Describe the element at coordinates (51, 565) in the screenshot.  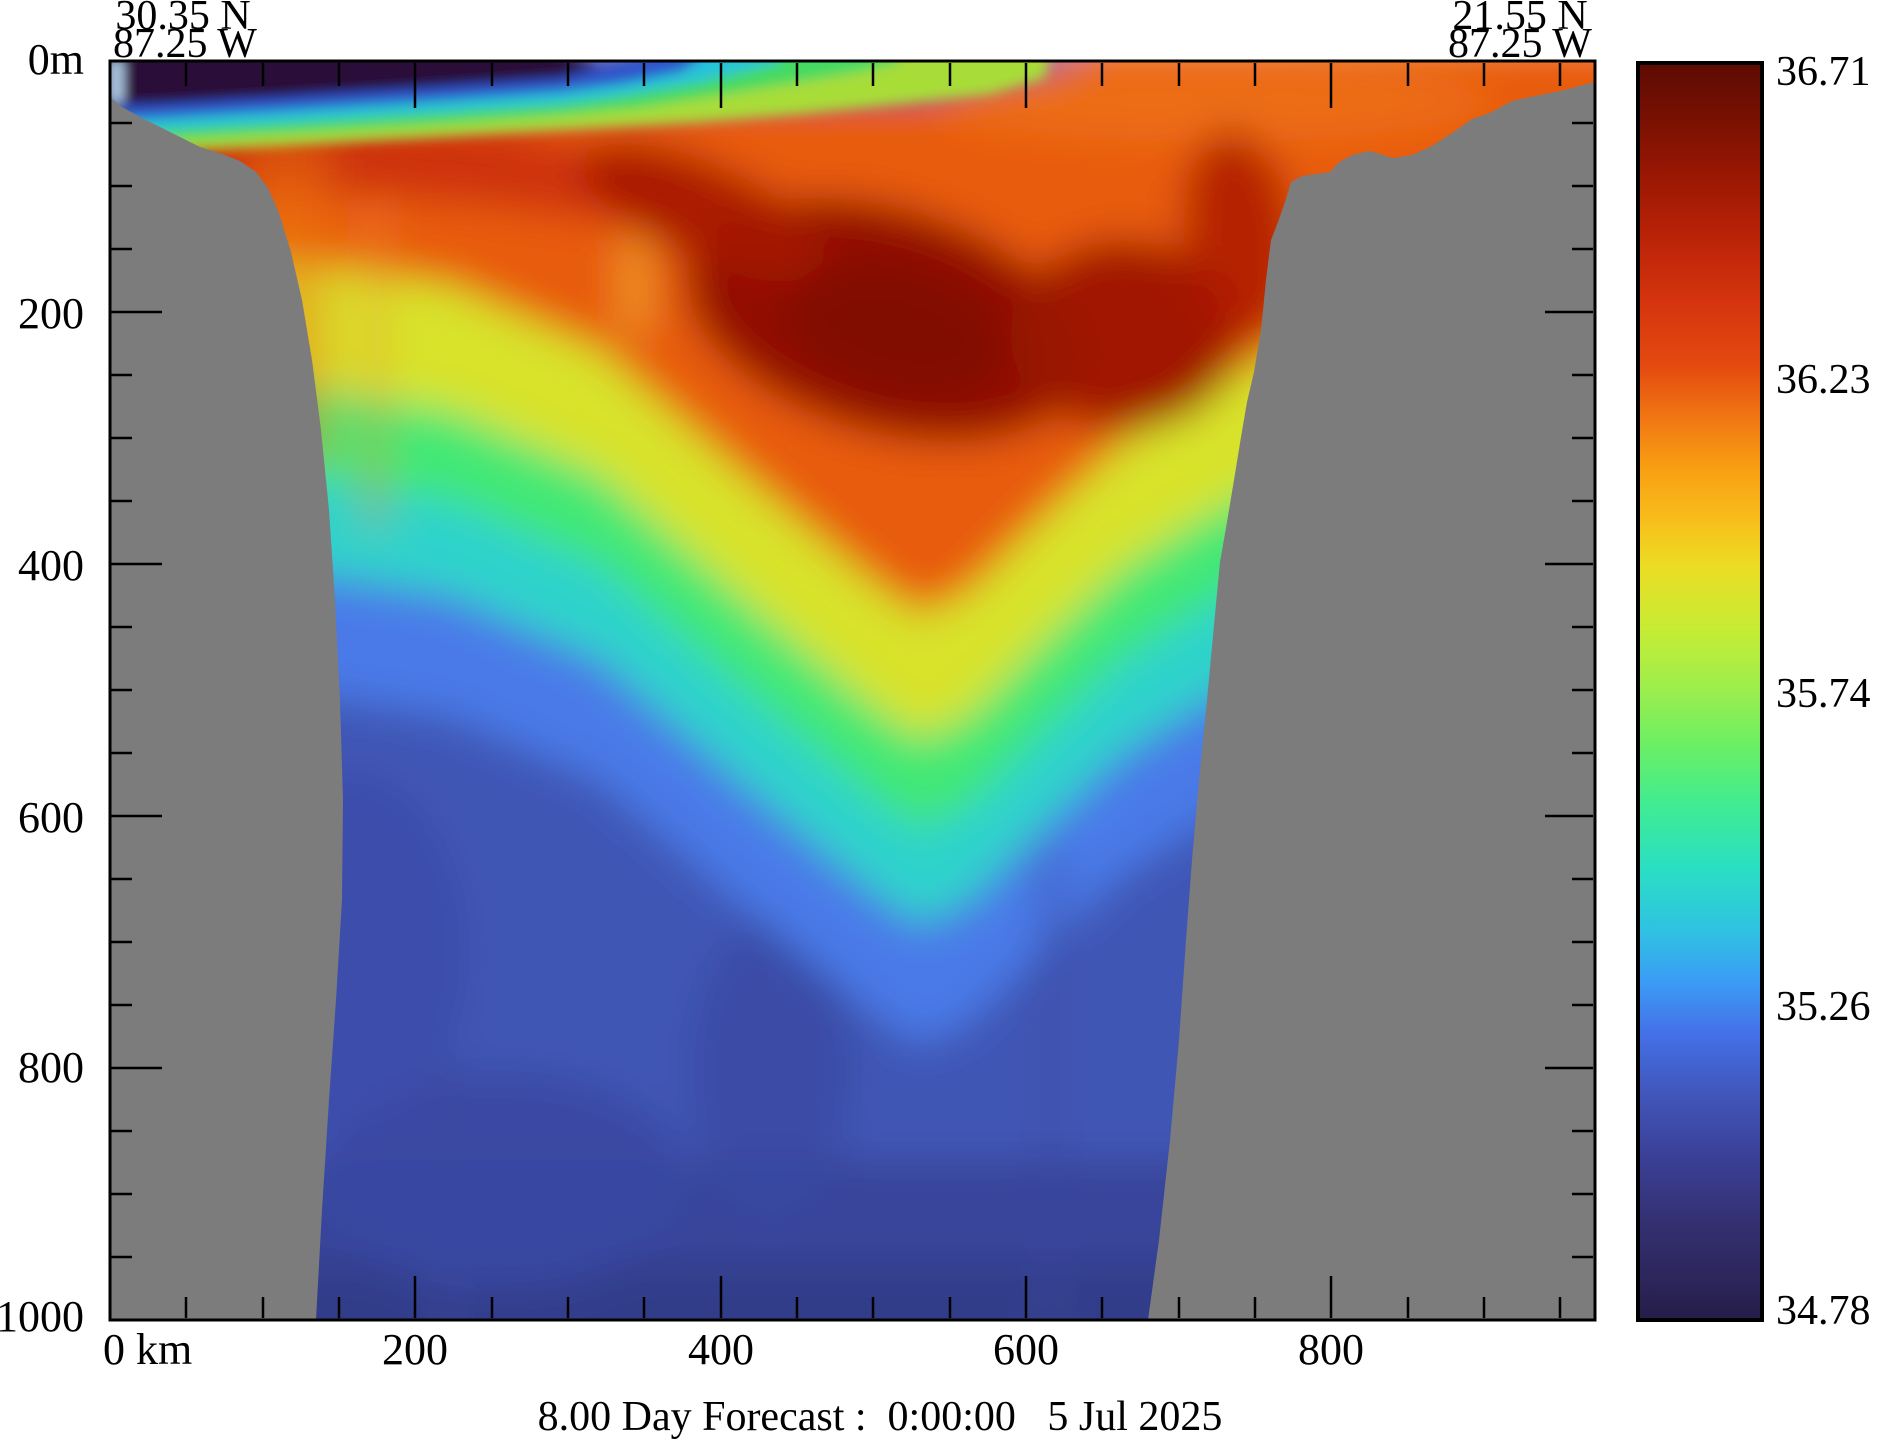
I see `depth-tick-label-400: 400` at that location.